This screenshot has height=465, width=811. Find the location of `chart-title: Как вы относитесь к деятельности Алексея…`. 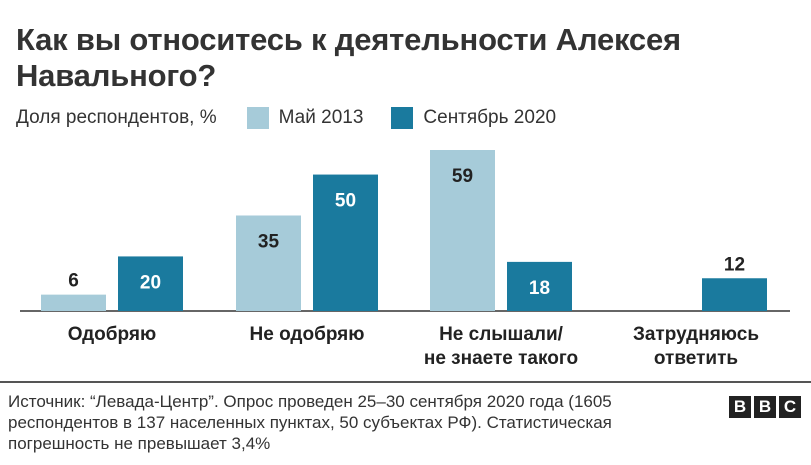

chart-title: Как вы относитесь к деятельности Алексея… is located at coordinates (348, 57).